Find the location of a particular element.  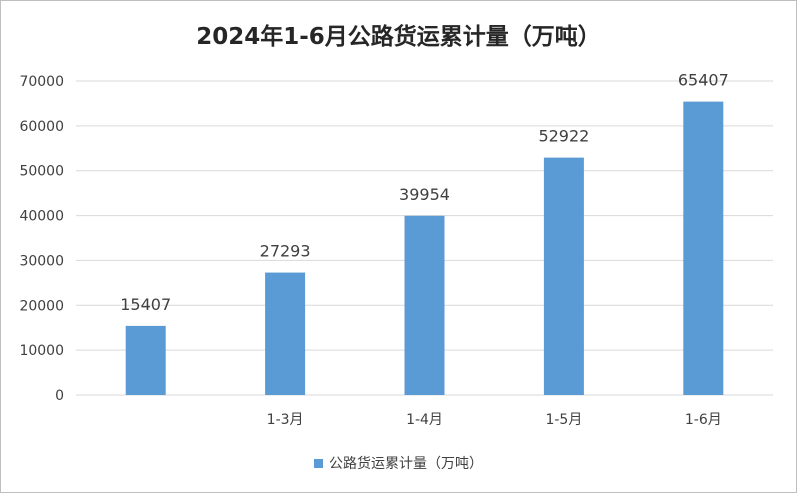

data-label: 52922 is located at coordinates (563, 136).